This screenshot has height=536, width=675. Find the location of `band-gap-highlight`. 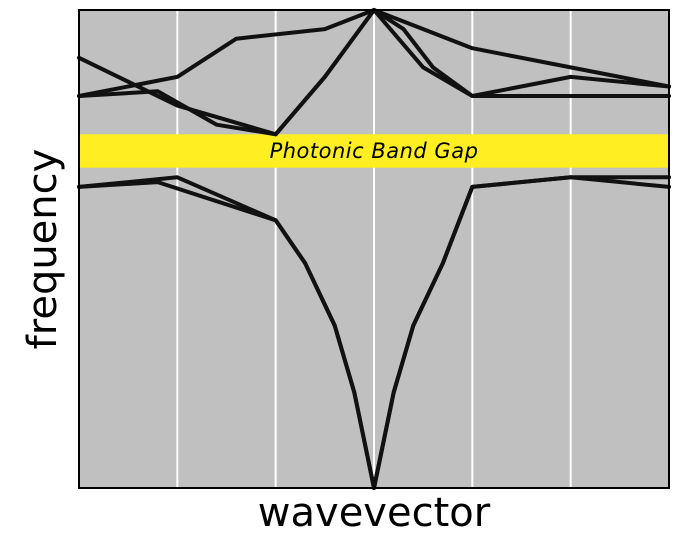

band-gap-highlight is located at coordinates (374, 151).